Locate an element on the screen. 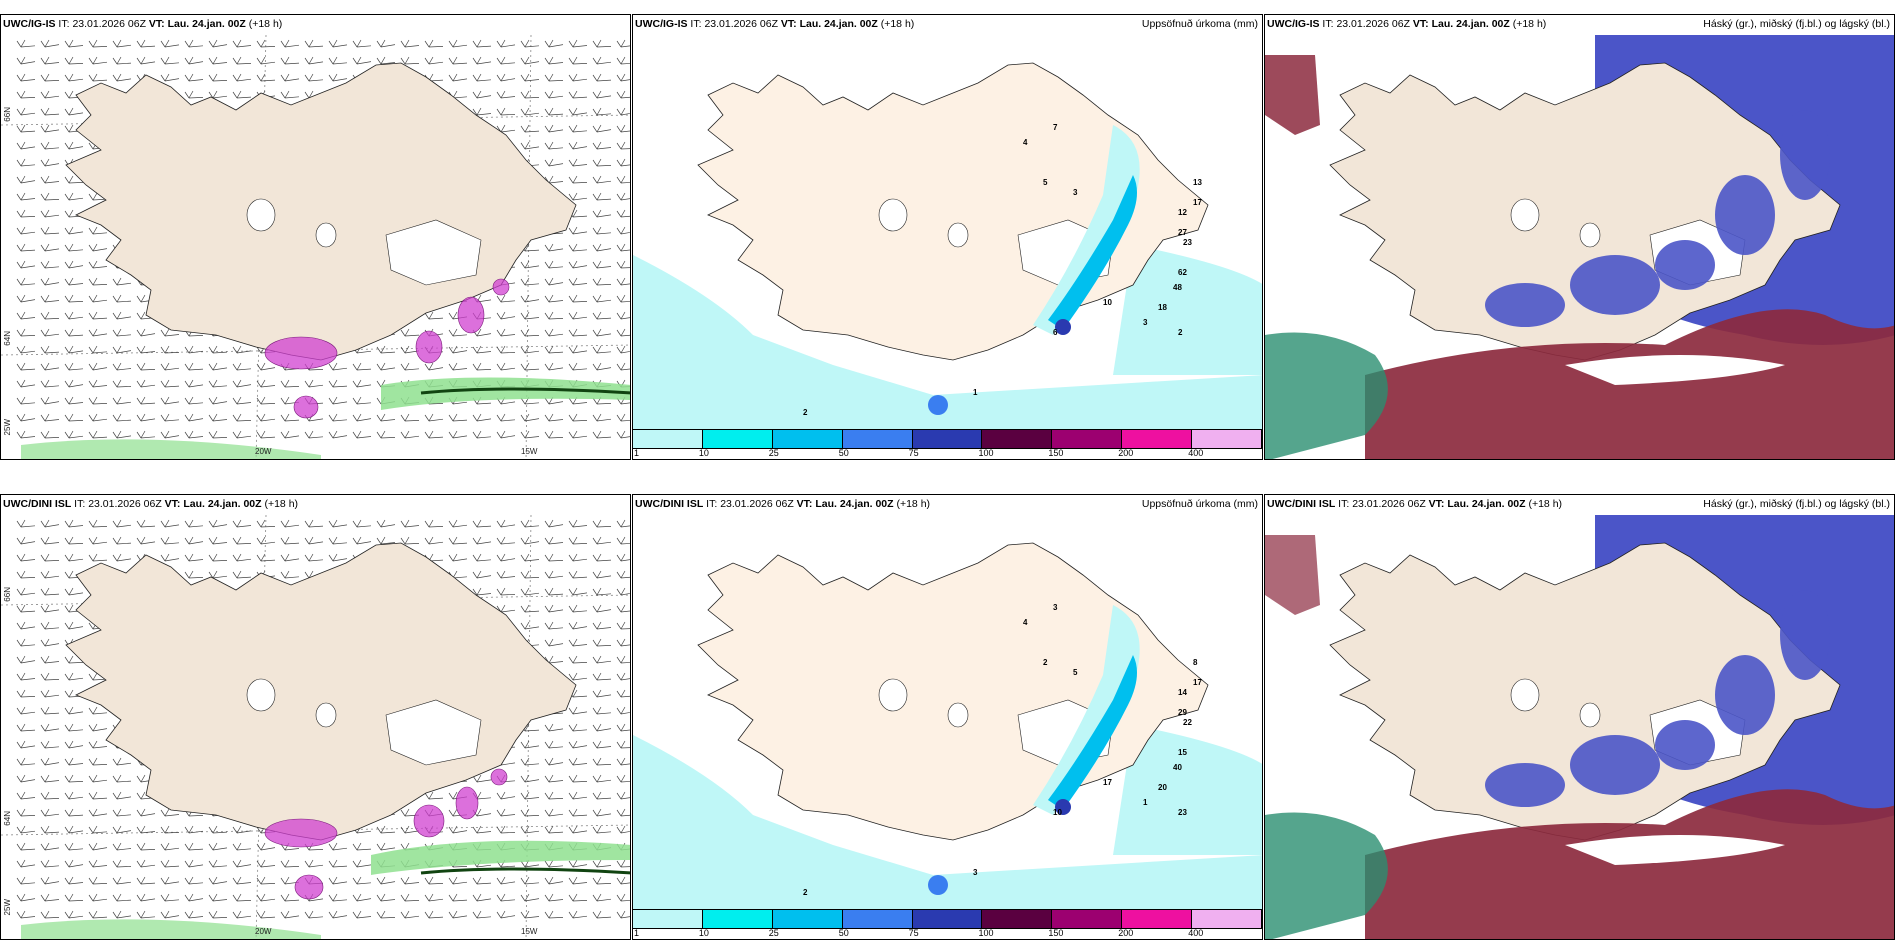  iceland-coastline is located at coordinates (1585, 211).